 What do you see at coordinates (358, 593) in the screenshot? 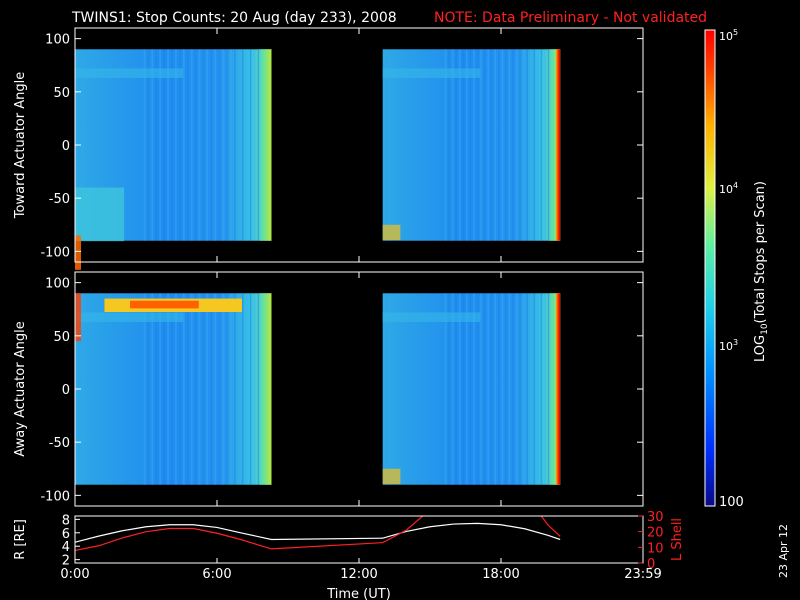
I see `x-axis-label: Time (UT)` at bounding box center [358, 593].